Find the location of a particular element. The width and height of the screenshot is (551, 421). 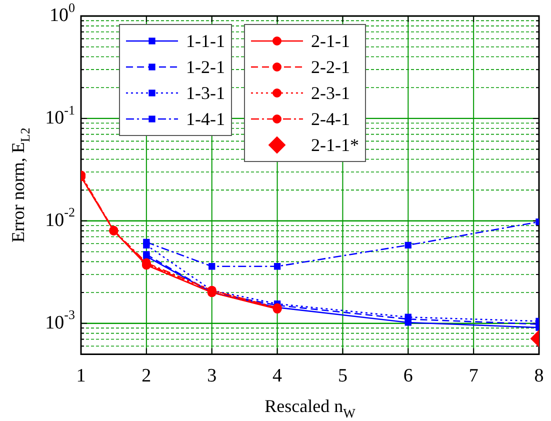

x-tick-label: 7 is located at coordinates (473, 376).